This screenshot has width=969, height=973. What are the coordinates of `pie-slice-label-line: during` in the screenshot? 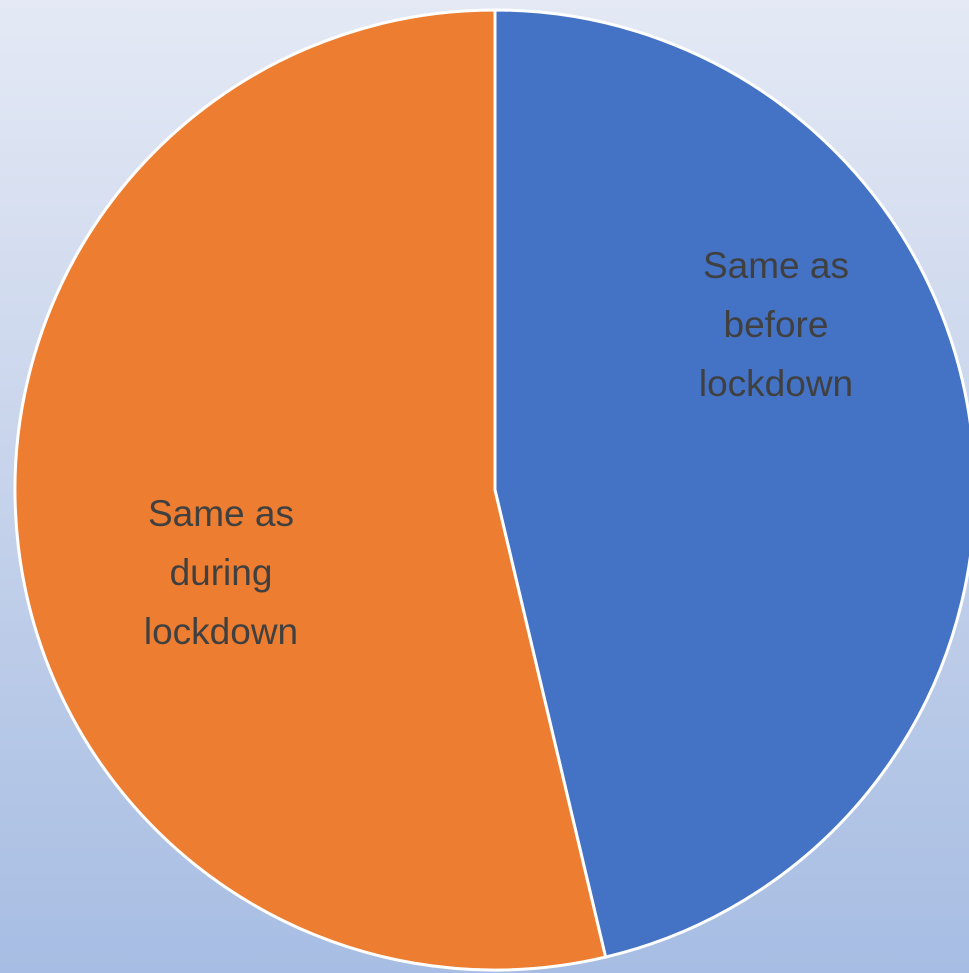 It's located at (221, 572).